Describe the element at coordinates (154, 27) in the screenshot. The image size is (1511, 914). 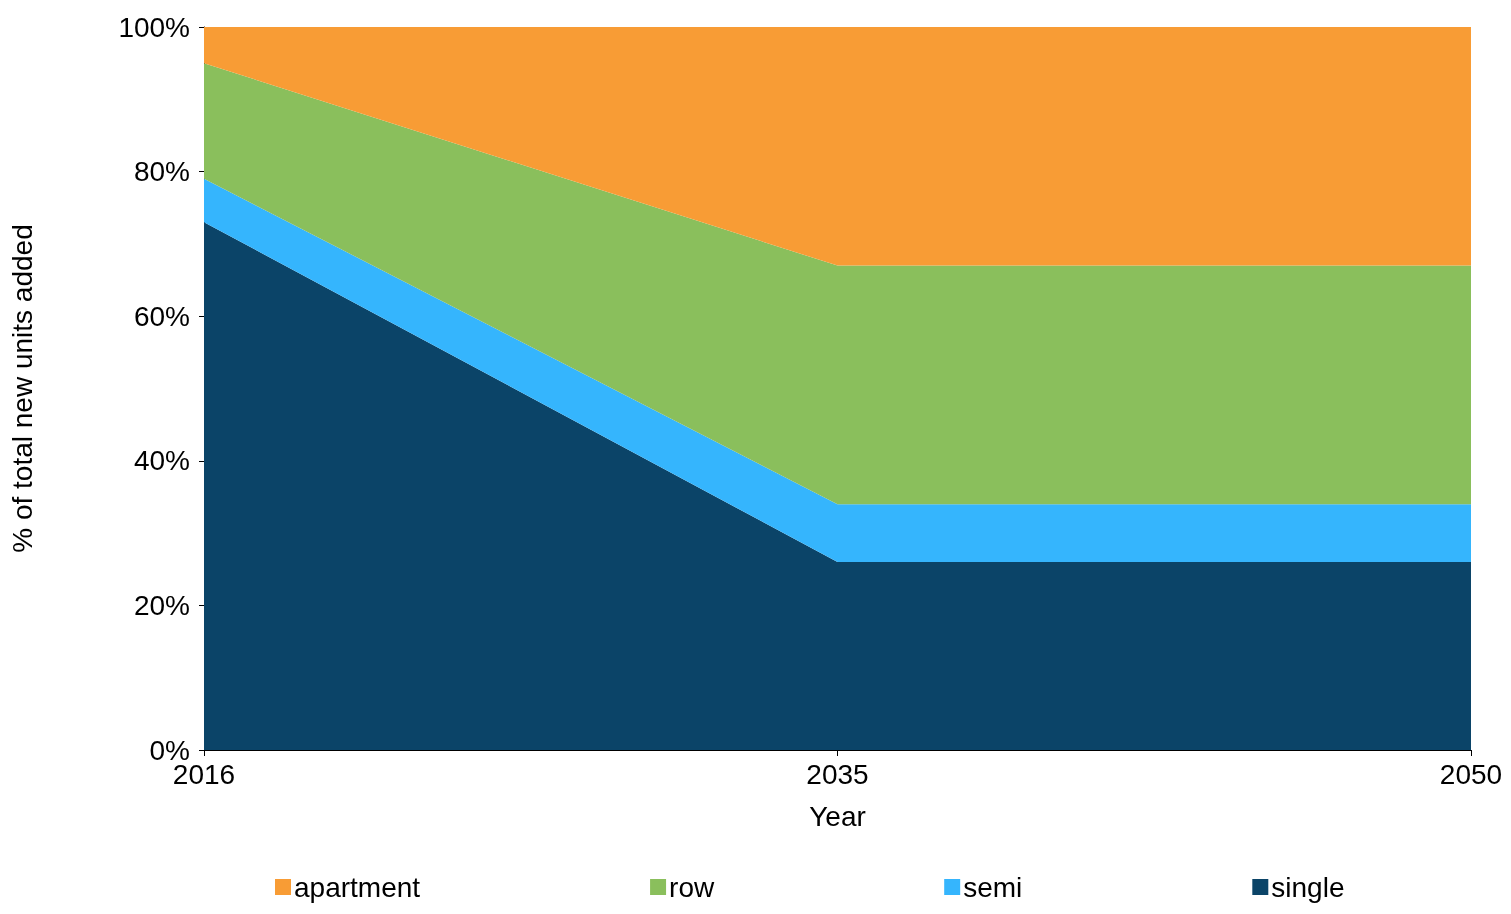
I see `y-tick-label: 100%` at that location.